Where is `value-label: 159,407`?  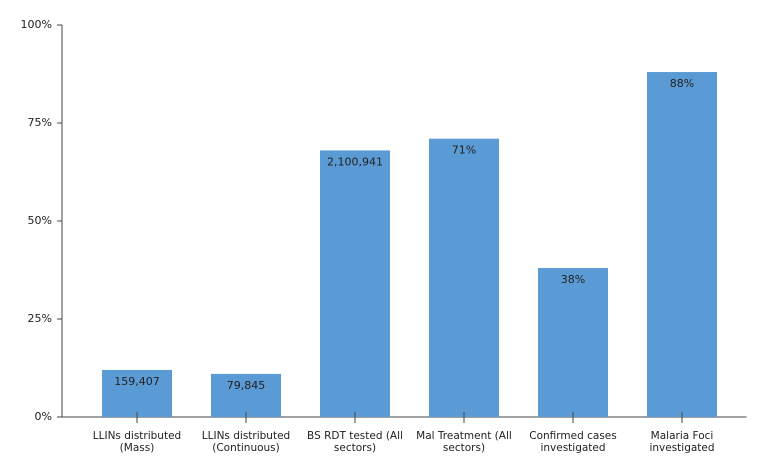 value-label: 159,407 is located at coordinates (137, 381).